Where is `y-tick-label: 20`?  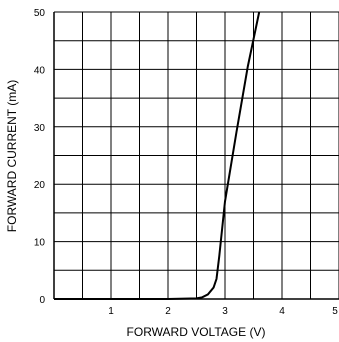 y-tick-label: 20 is located at coordinates (40, 185).